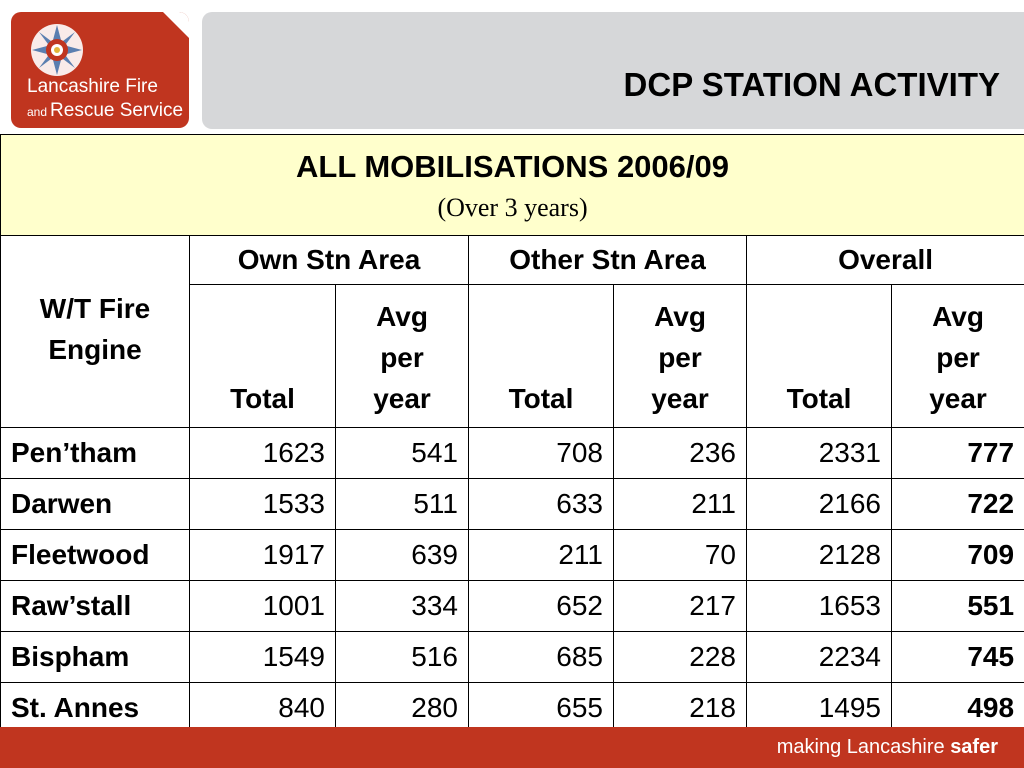 Image resolution: width=1024 pixels, height=768 pixels. I want to click on footer-bar: making Lancashire safer, so click(512, 747).